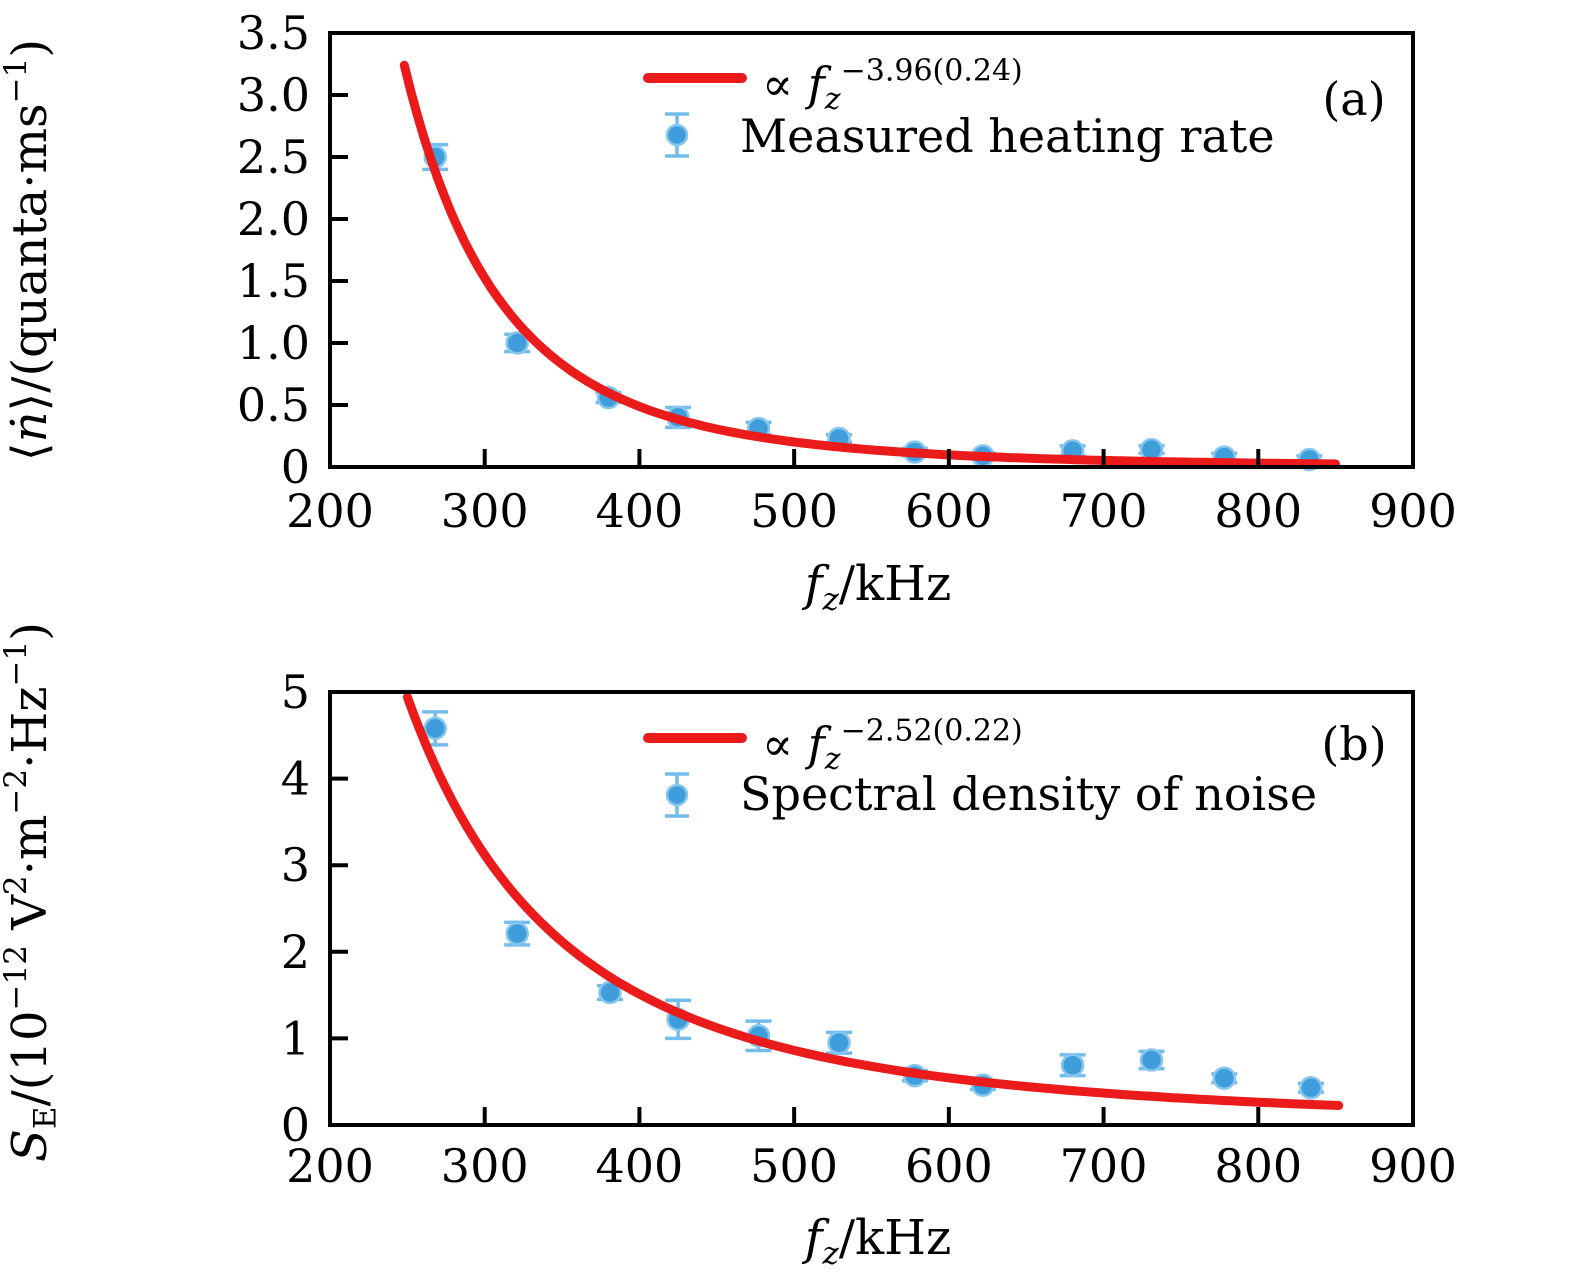 The width and height of the screenshot is (1575, 1284). I want to click on legend-fit-label: ∝ fz−2.52(0.22), so click(892, 746).